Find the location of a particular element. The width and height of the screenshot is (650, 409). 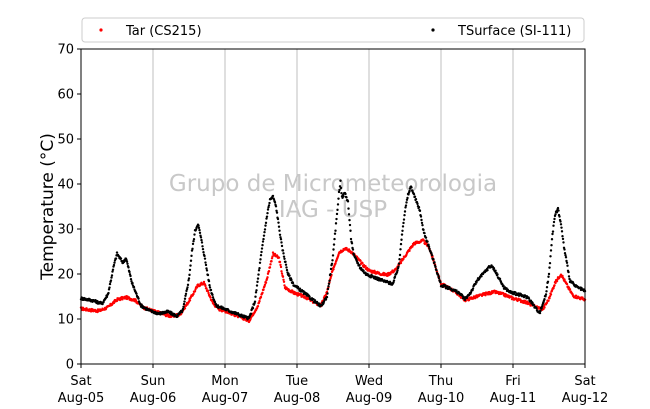

y-tick-label: 40 is located at coordinates (65, 185).